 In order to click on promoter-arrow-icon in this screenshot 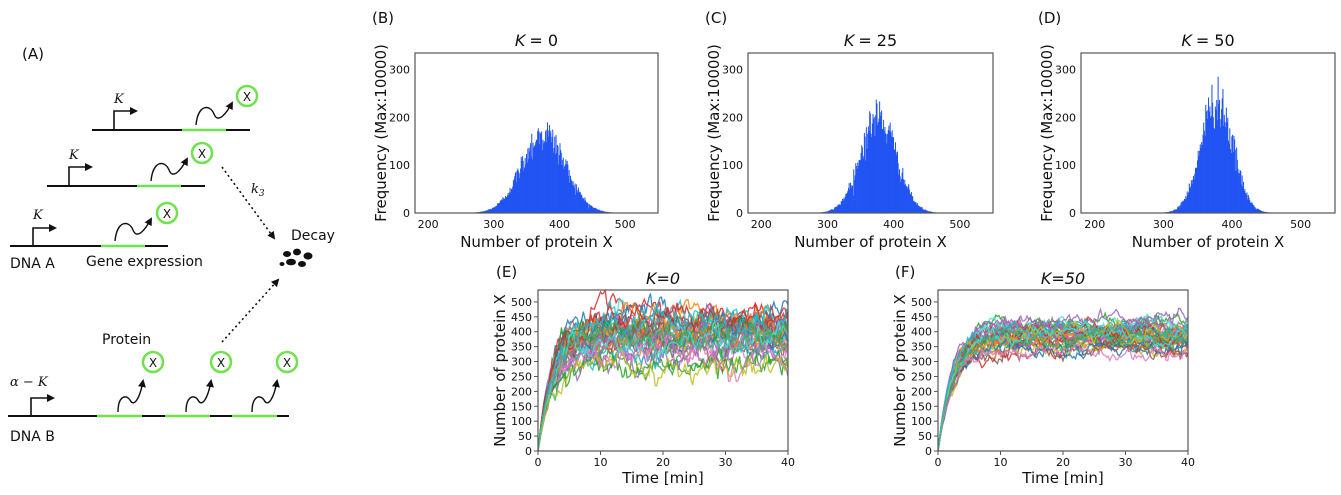, I will do `click(42, 405)`.